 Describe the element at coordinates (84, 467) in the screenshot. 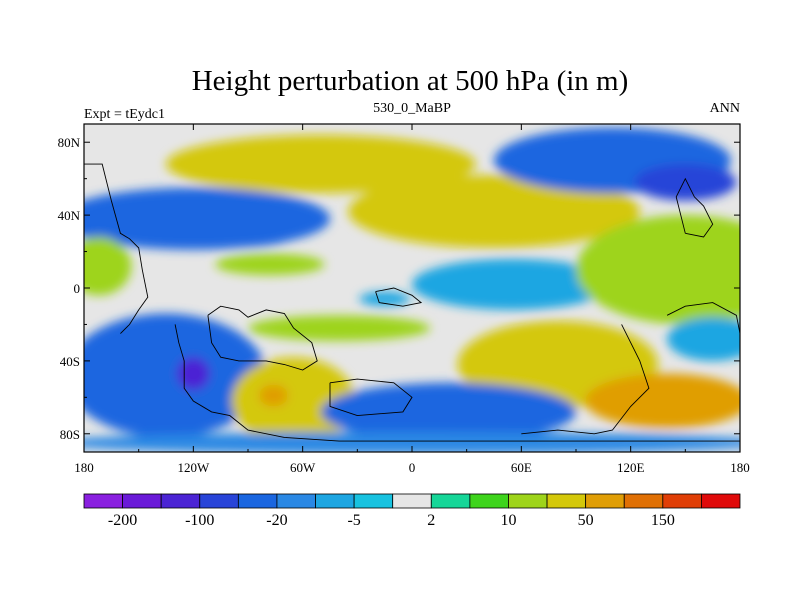

I see `x-tick-label-0: 180` at that location.